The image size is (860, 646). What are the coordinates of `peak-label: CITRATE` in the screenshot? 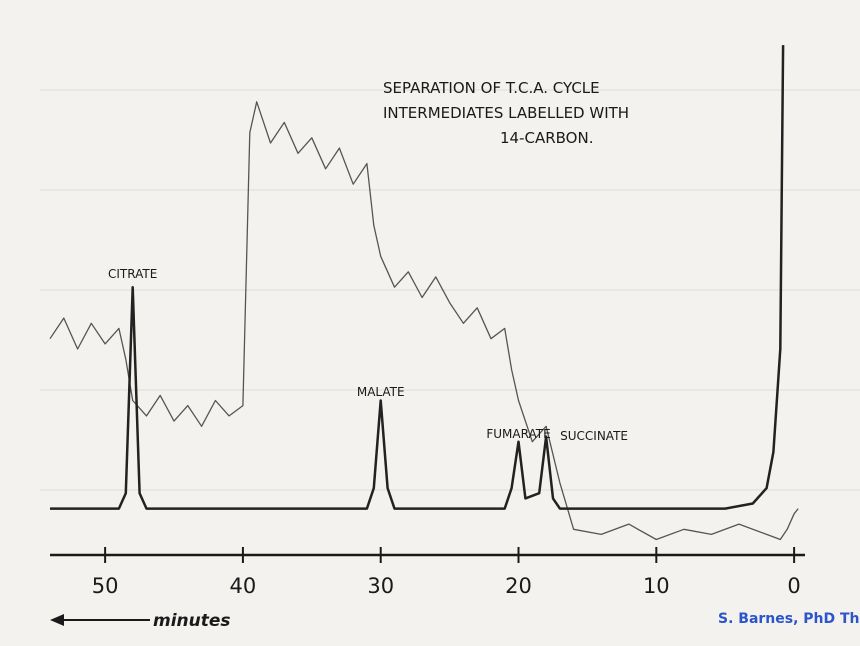 It's located at (132, 274).